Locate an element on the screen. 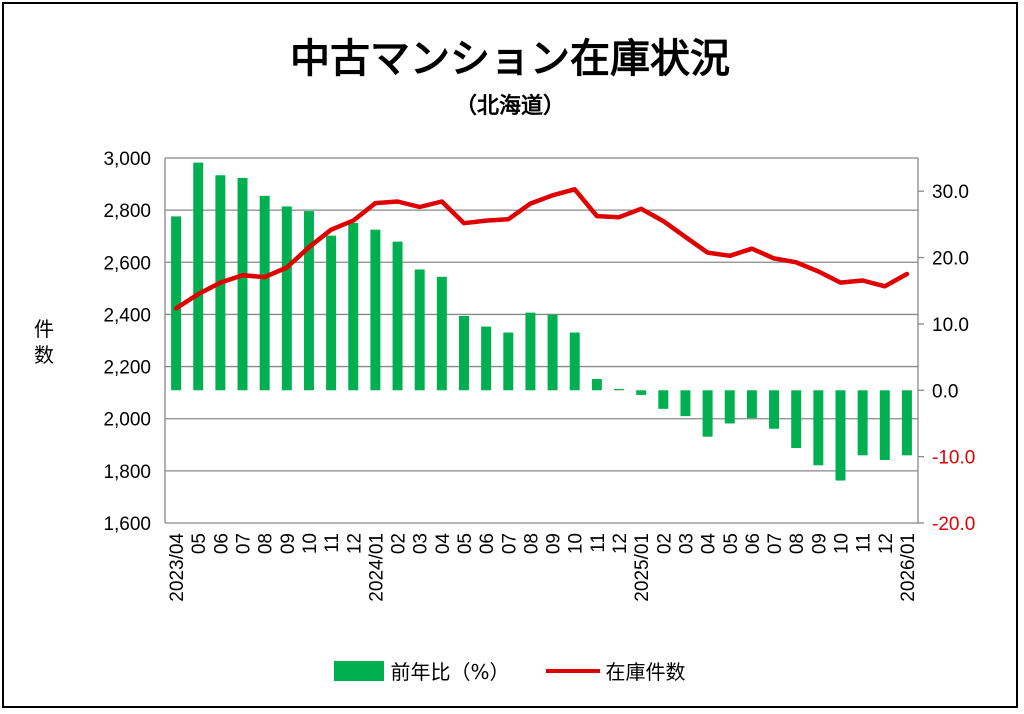 The width and height of the screenshot is (1024, 714). legend: 前年比（%） 在庫件数 is located at coordinates (510, 670).